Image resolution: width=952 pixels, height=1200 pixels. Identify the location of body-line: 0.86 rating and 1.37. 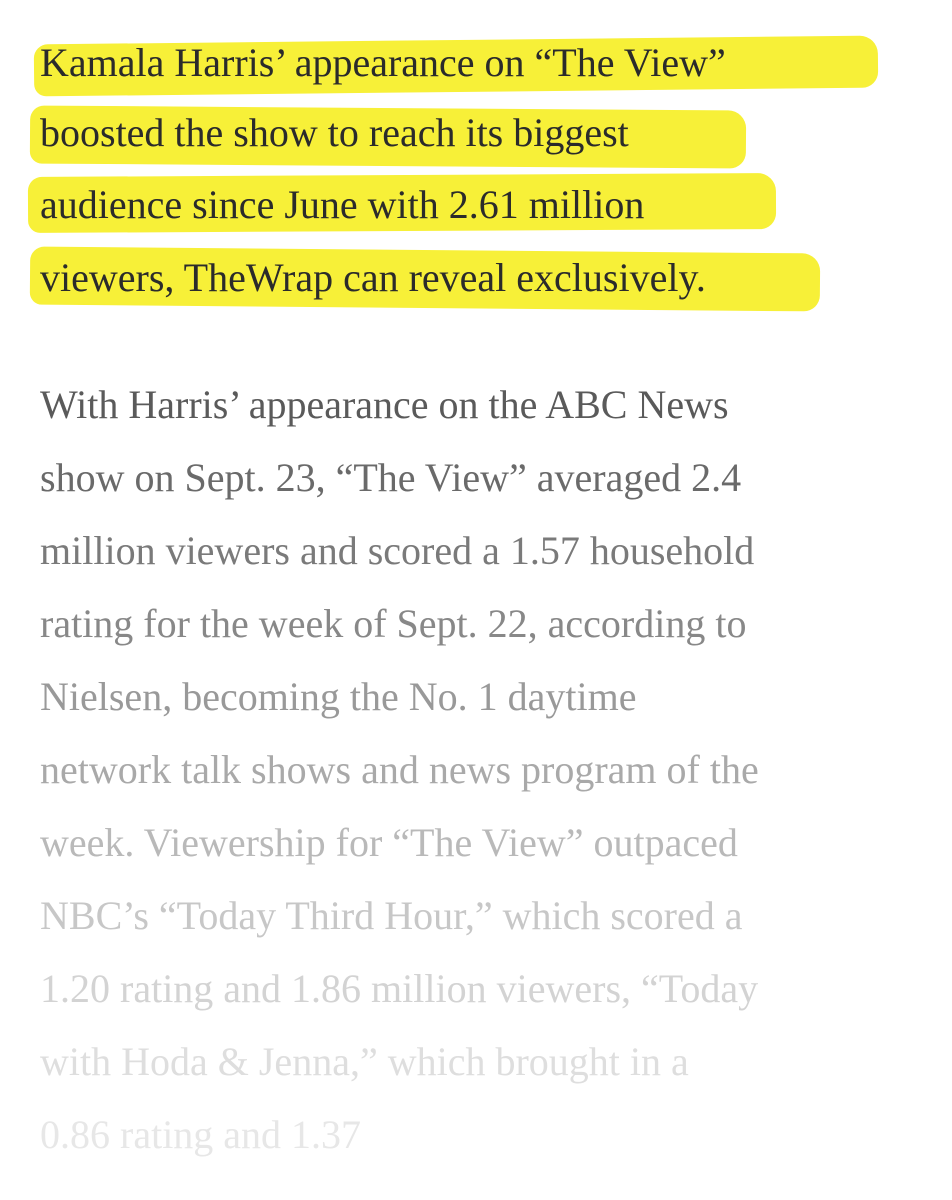
(201, 1134).